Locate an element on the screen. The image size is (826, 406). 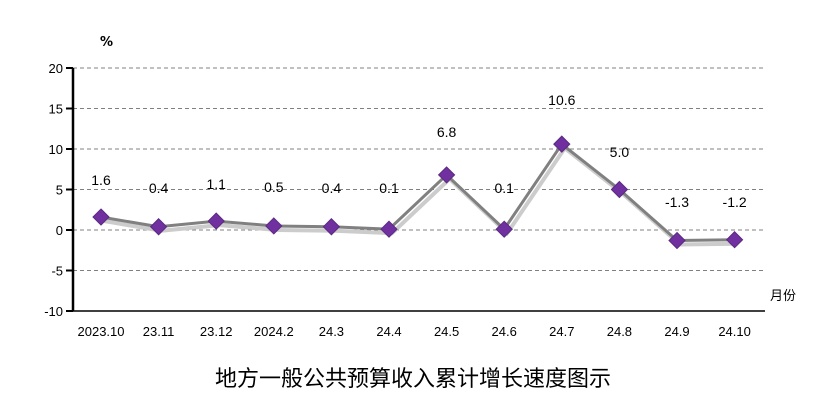
x-tick-label: 24.9 is located at coordinates (676, 331).